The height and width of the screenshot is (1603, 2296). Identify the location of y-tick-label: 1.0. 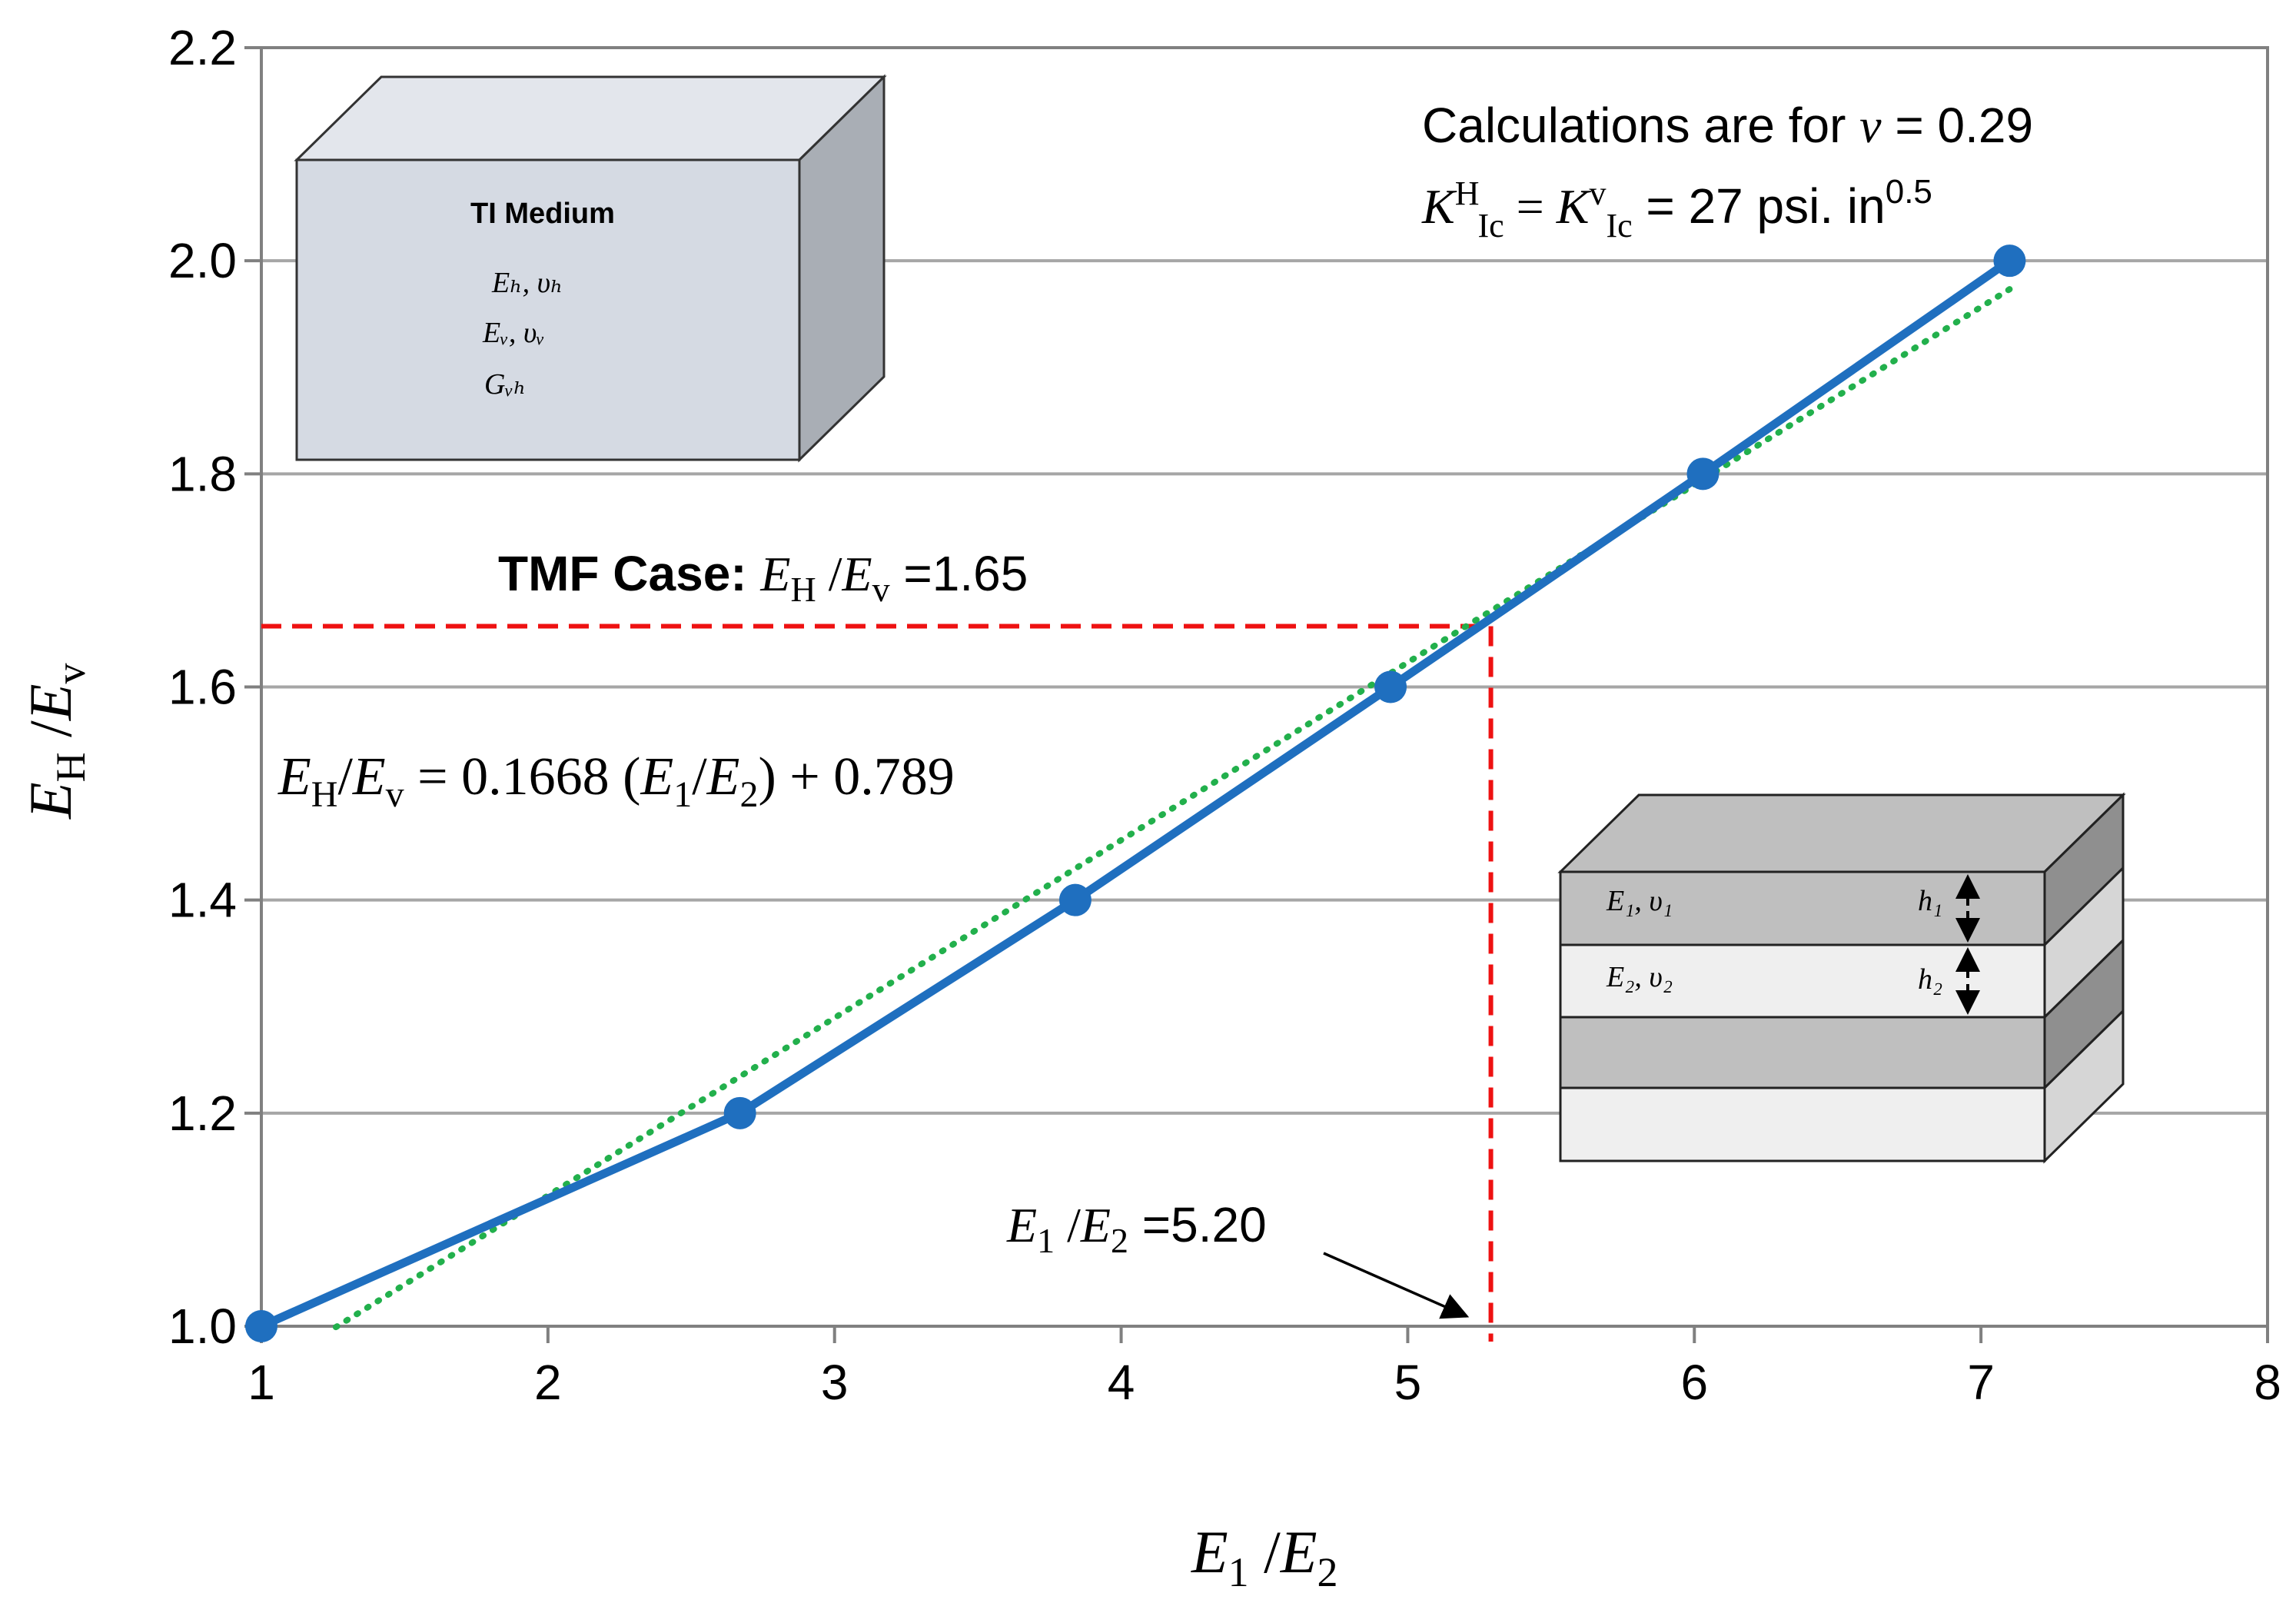
(202, 1326).